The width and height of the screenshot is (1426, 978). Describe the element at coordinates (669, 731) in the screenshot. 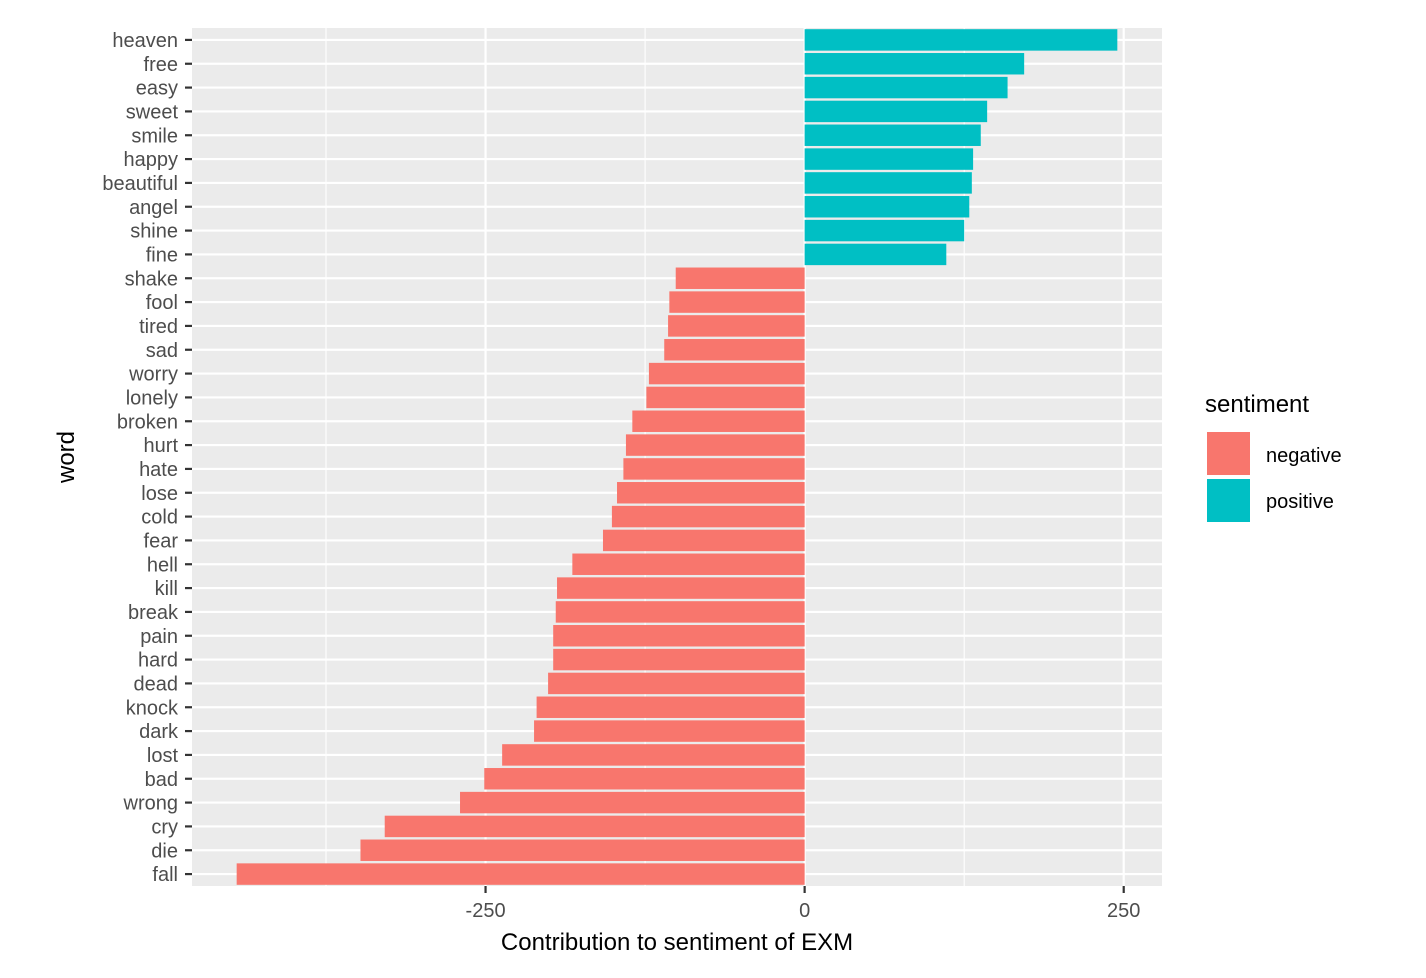

I see `bar-dark` at that location.